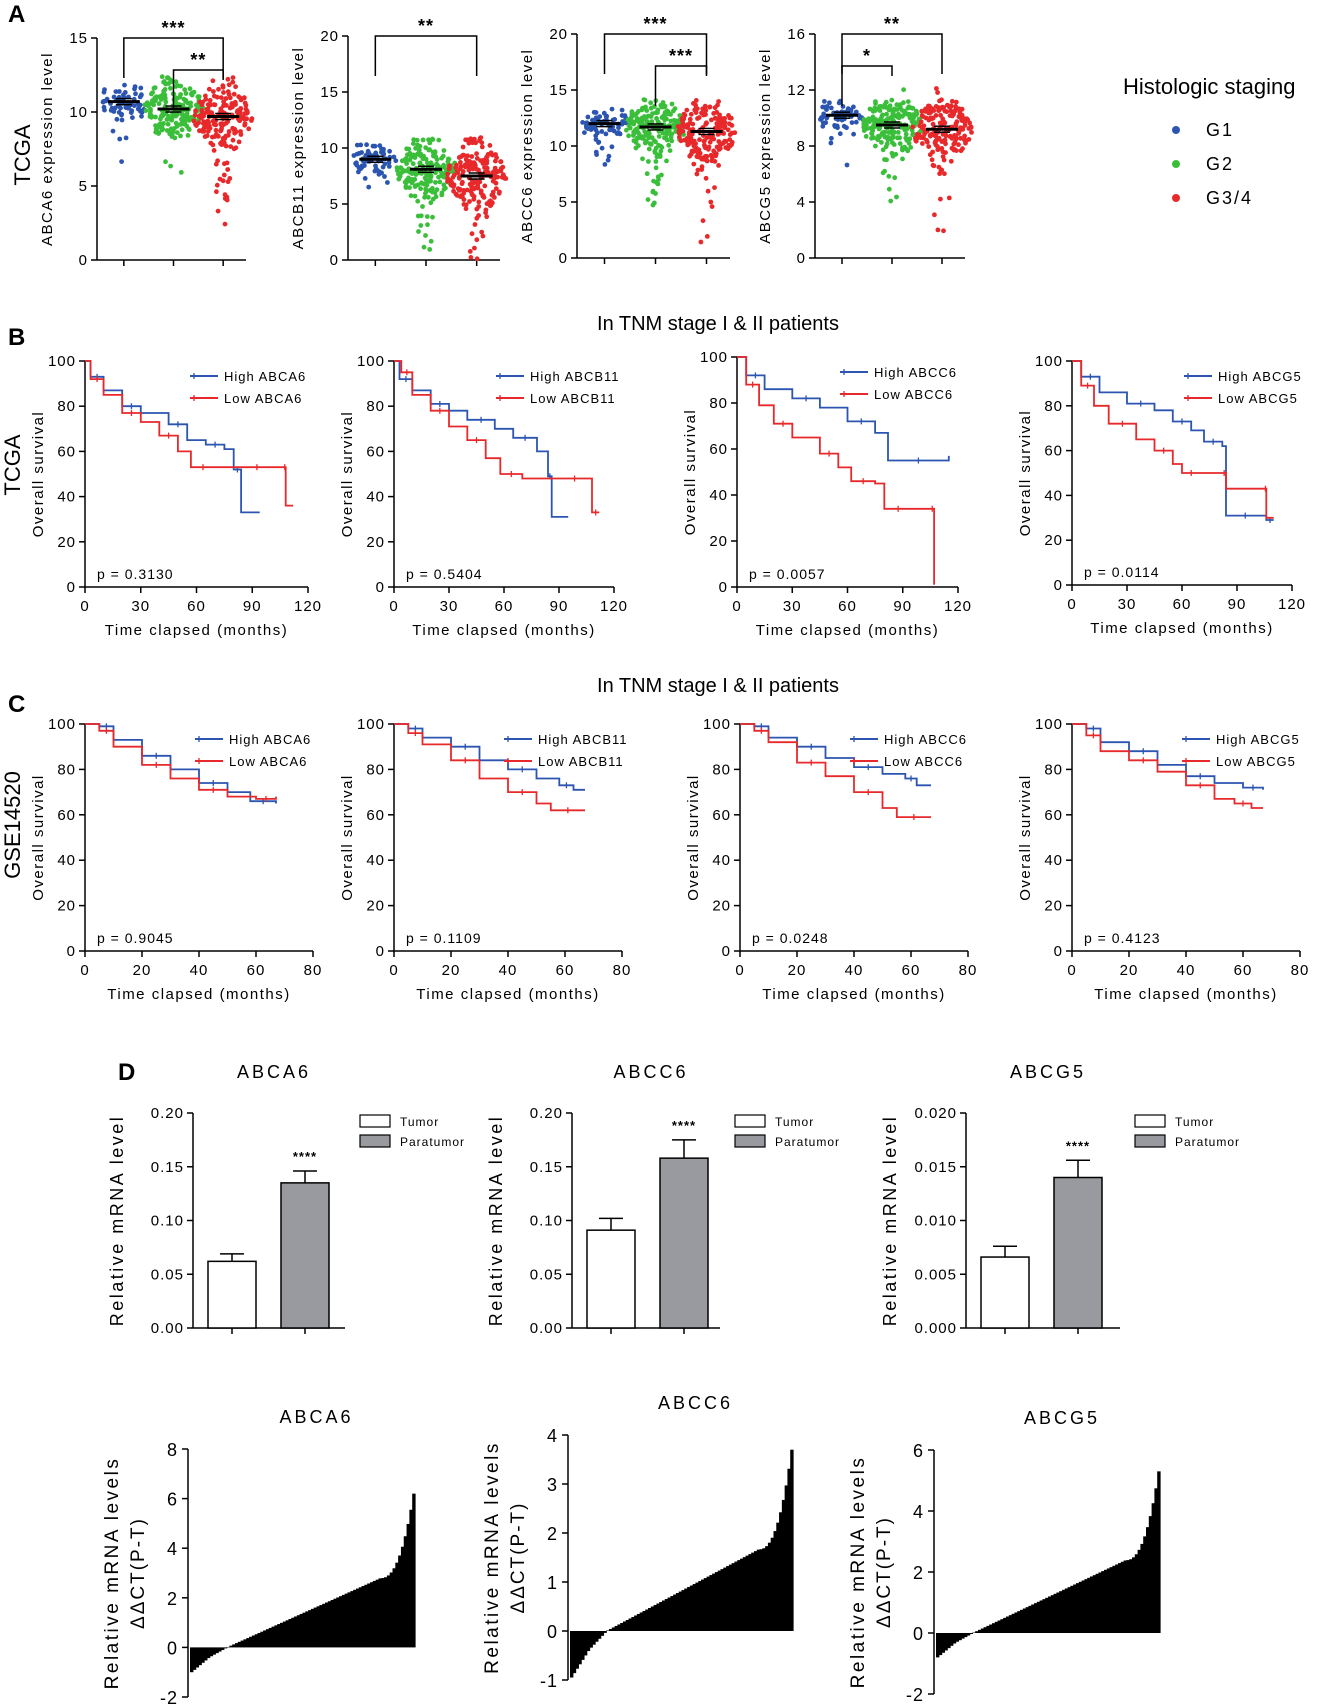  What do you see at coordinates (892, 53) in the screenshot?
I see `significance-bracket` at bounding box center [892, 53].